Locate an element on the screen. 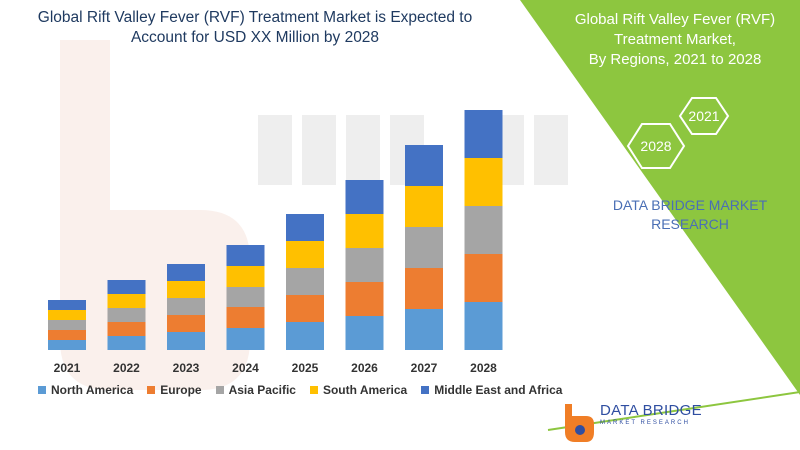 The height and width of the screenshot is (450, 800). bar-2026-asia-pacific is located at coordinates (364, 265).